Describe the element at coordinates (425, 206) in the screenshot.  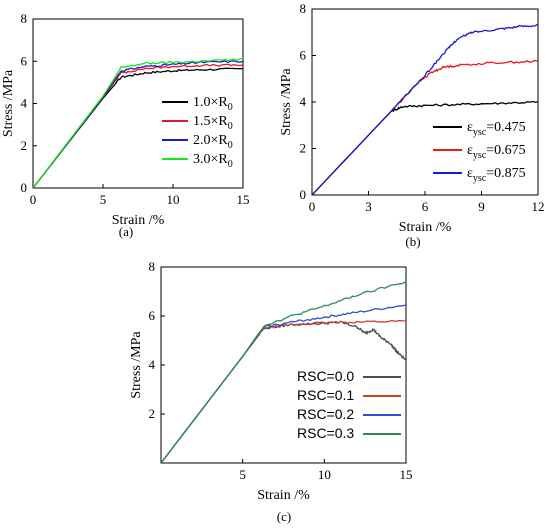
I see `x-tick-label: 6` at that location.